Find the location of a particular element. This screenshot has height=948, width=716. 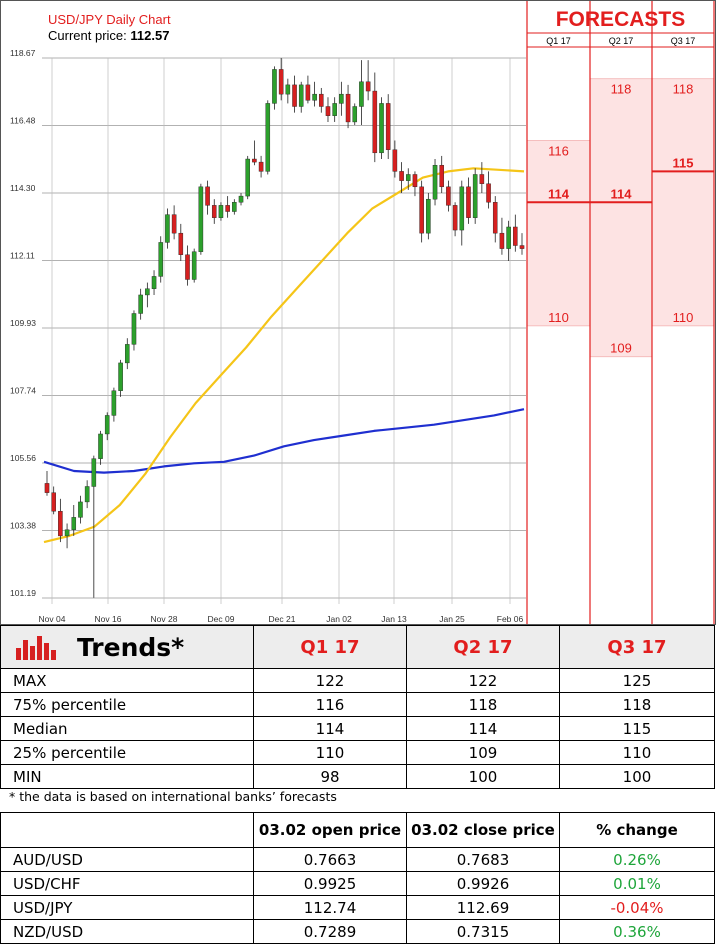

y-tick-label: 114.30 is located at coordinates (23, 188).